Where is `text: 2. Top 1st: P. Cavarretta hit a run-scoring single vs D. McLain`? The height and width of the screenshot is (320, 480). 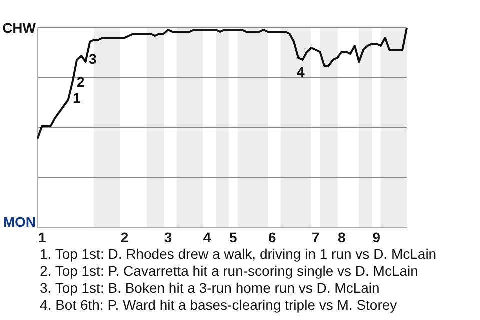 text: 2. Top 1st: P. Cavarretta hit a run-scoring single vs D. McLain is located at coordinates (230, 271).